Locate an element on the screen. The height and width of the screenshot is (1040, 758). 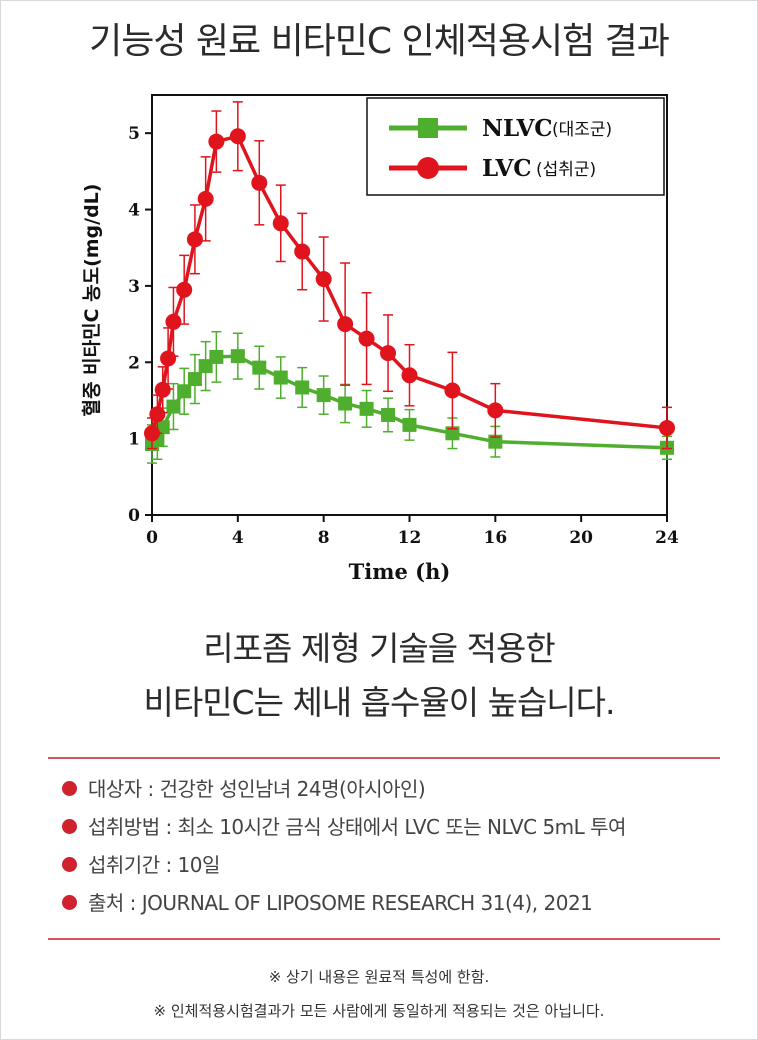
detail-text: 섭취기간 : 10일 is located at coordinates (154, 865).